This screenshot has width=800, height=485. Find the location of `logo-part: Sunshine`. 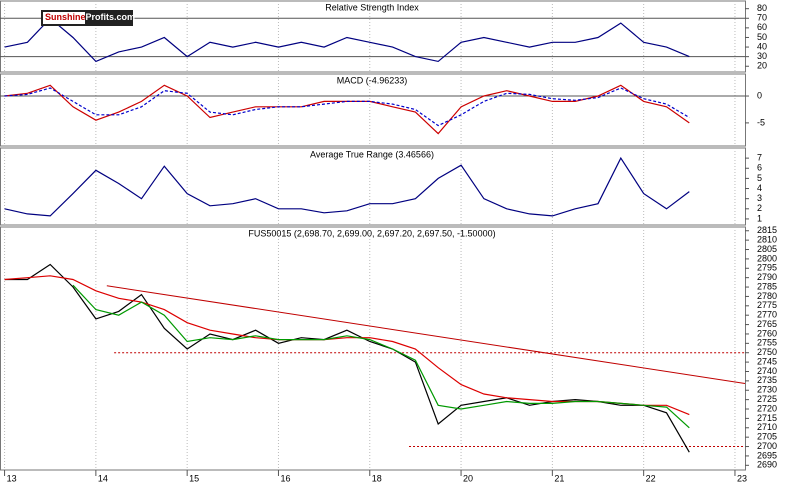

logo-part: Sunshine is located at coordinates (65, 17).